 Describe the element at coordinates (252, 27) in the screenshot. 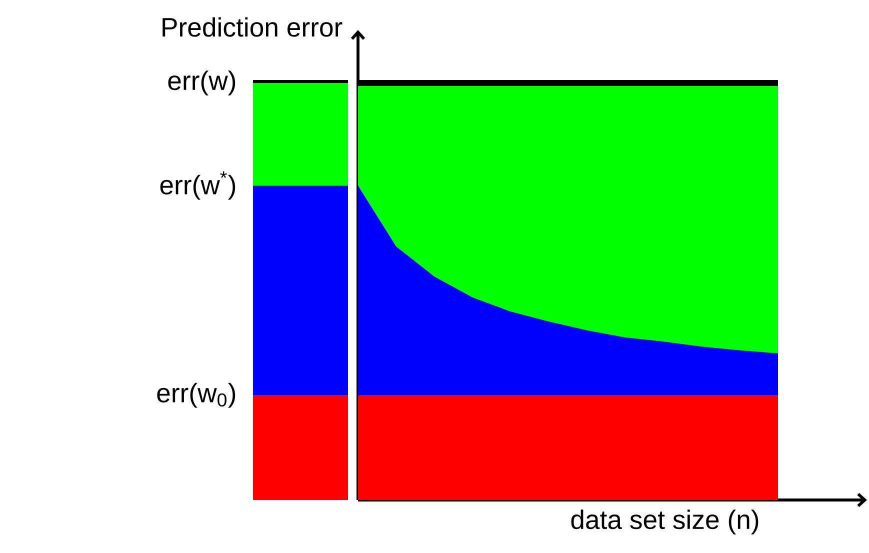

I see `y-axis-title: Prediction error` at that location.